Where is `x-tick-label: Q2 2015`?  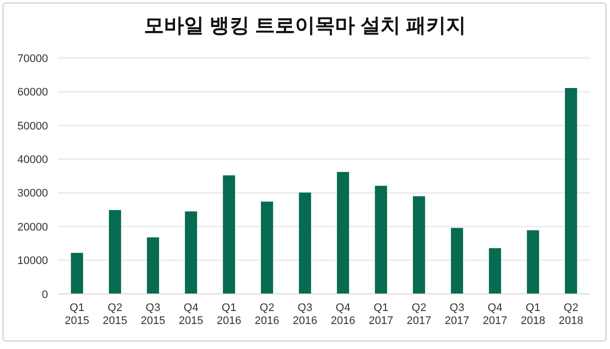
x-tick-label: Q2 2015 is located at coordinates (115, 314).